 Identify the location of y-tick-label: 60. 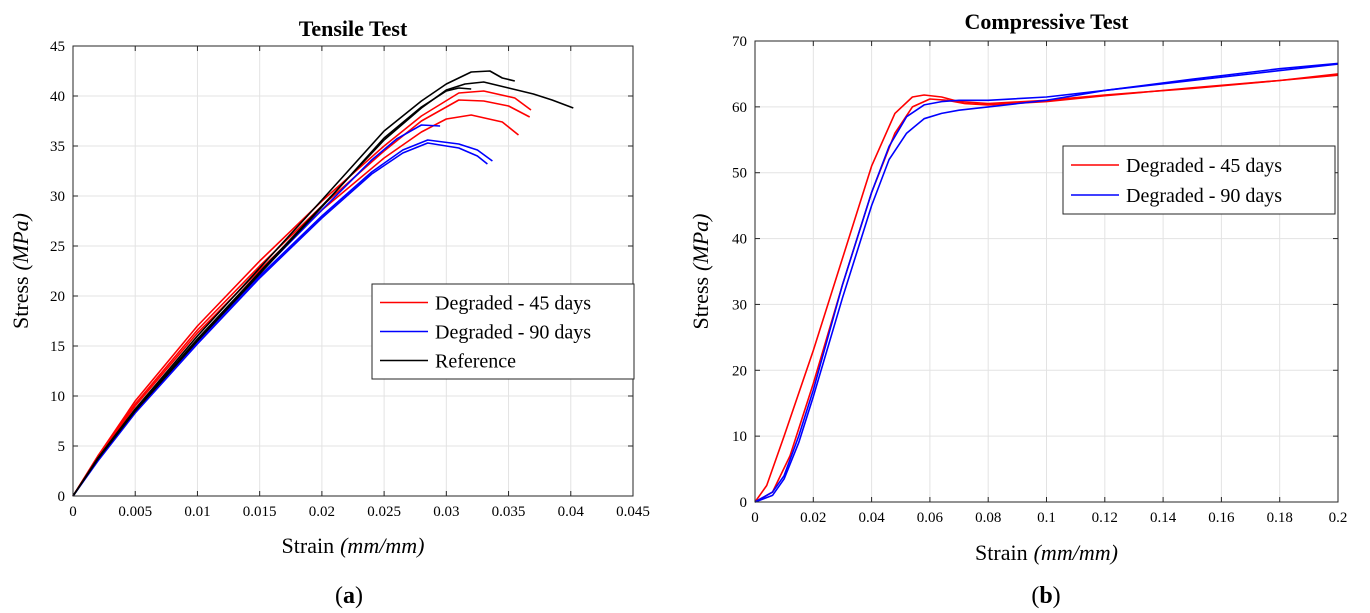
(739, 108).